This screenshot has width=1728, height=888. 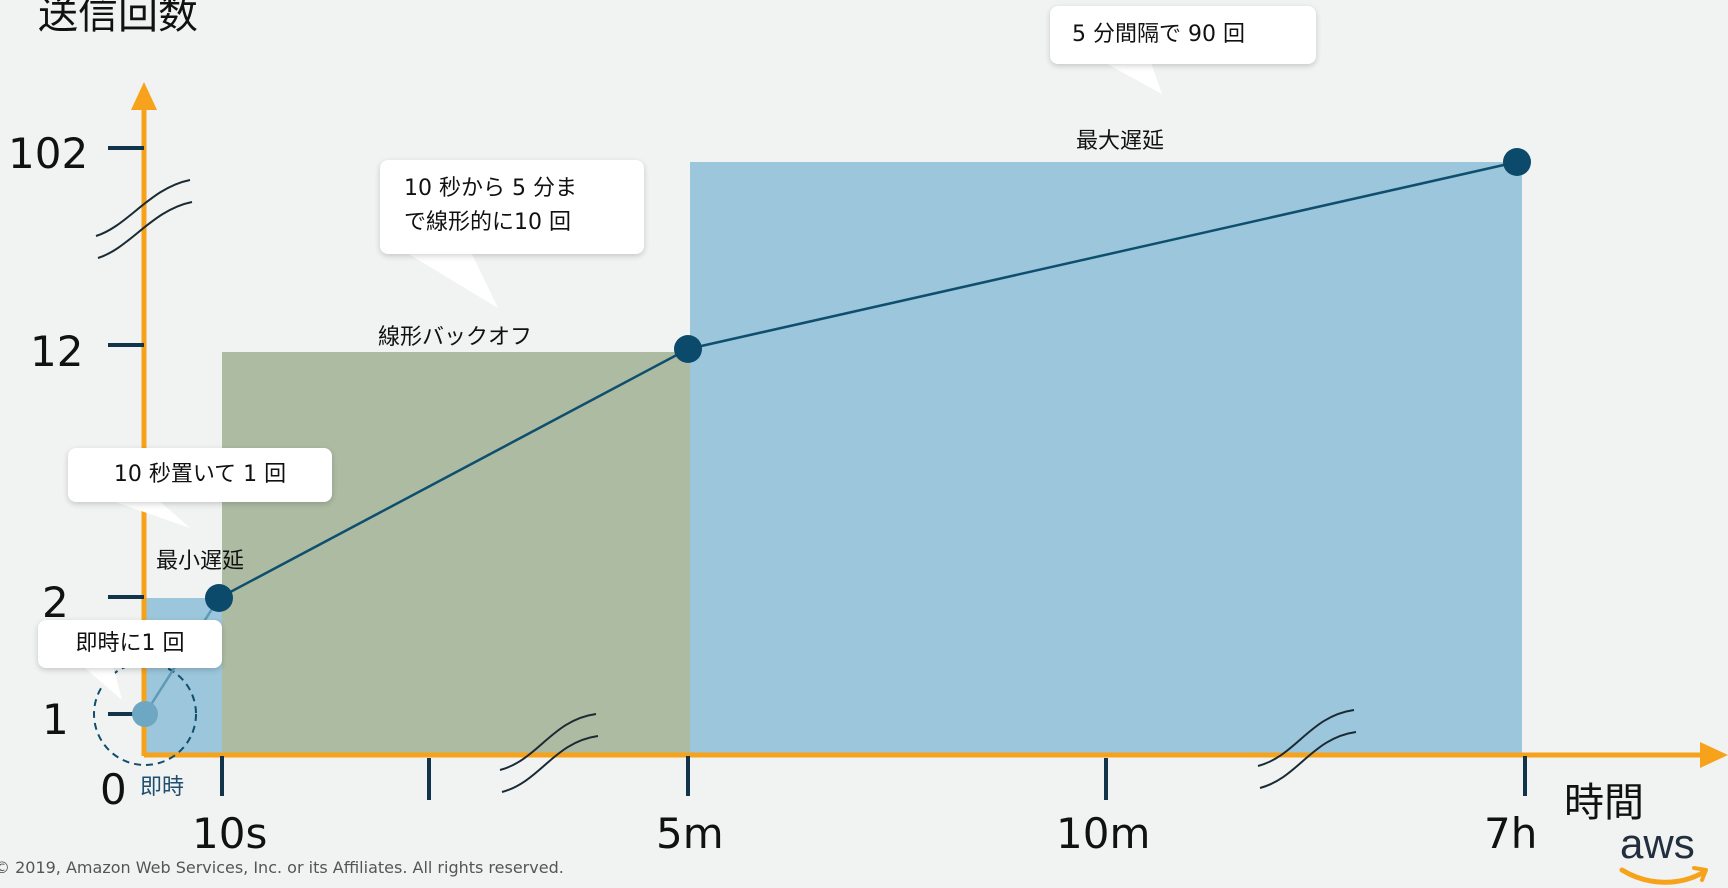 I want to click on max-delay-label: 最大遅延, so click(x=1120, y=141).